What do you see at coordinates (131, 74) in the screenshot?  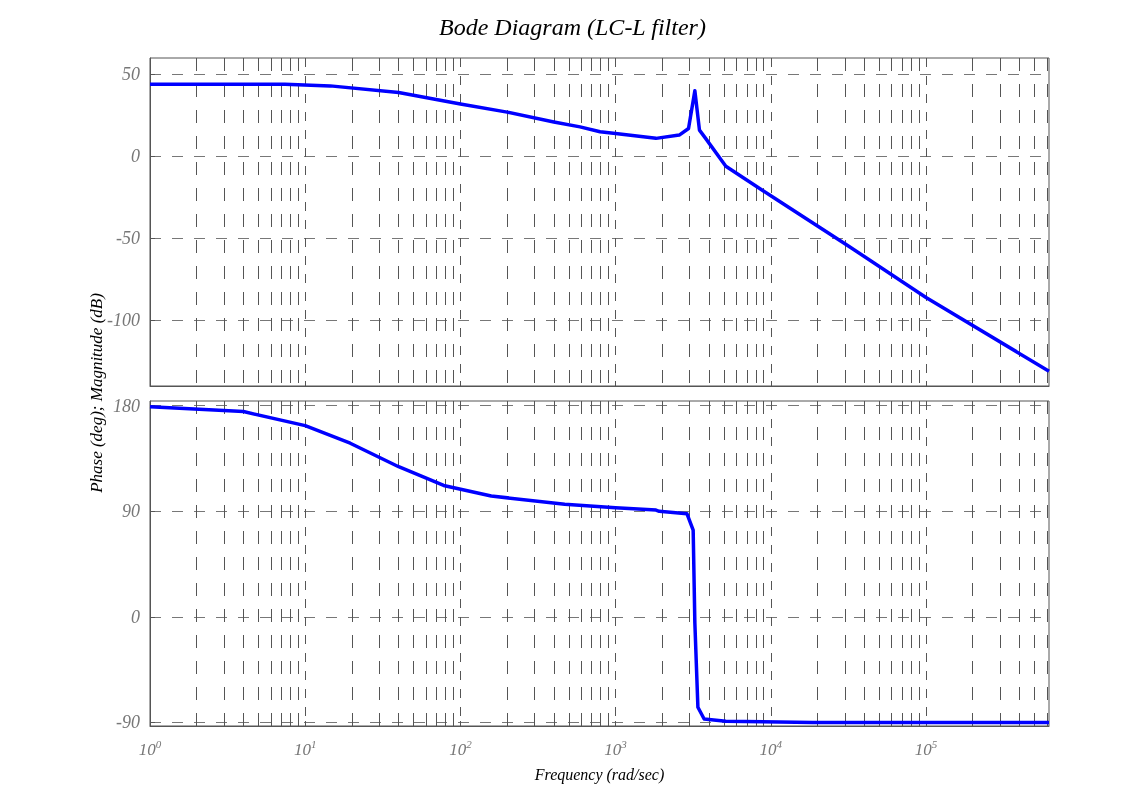 I see `y-tick-label: 50` at bounding box center [131, 74].